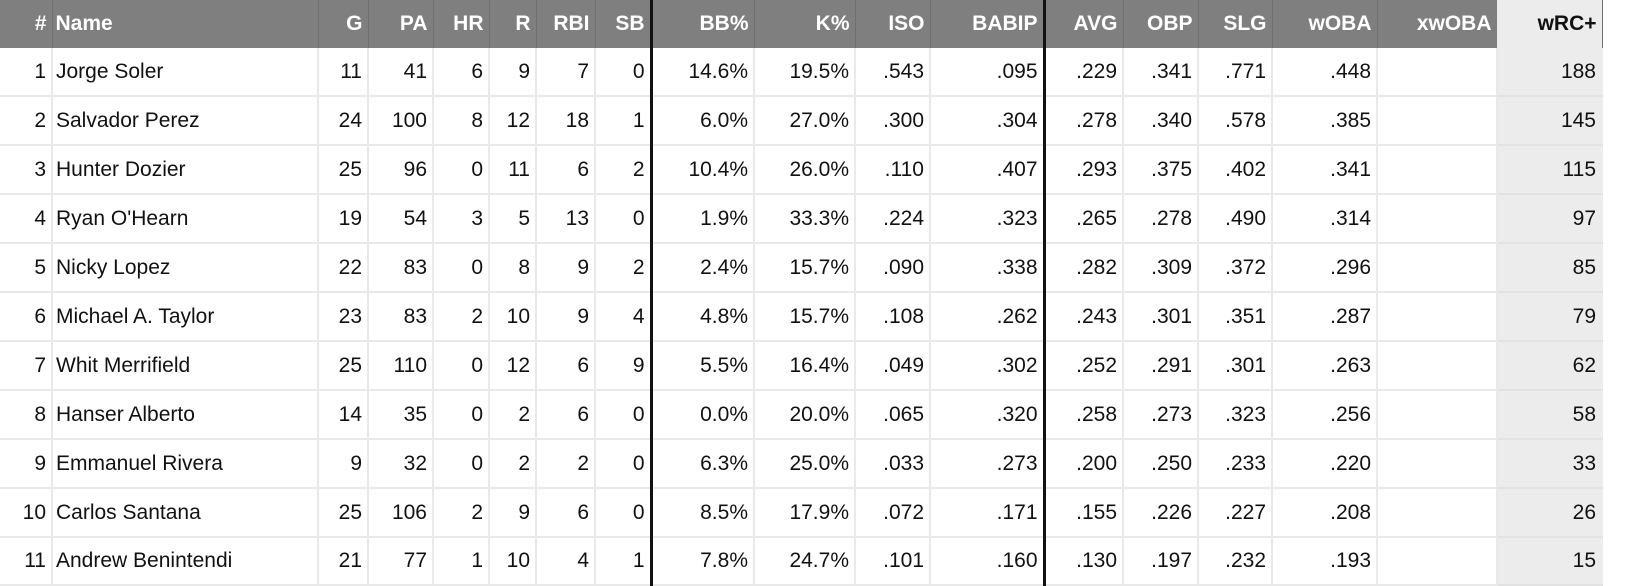  I want to click on cell-woba: .296, so click(1325, 268).